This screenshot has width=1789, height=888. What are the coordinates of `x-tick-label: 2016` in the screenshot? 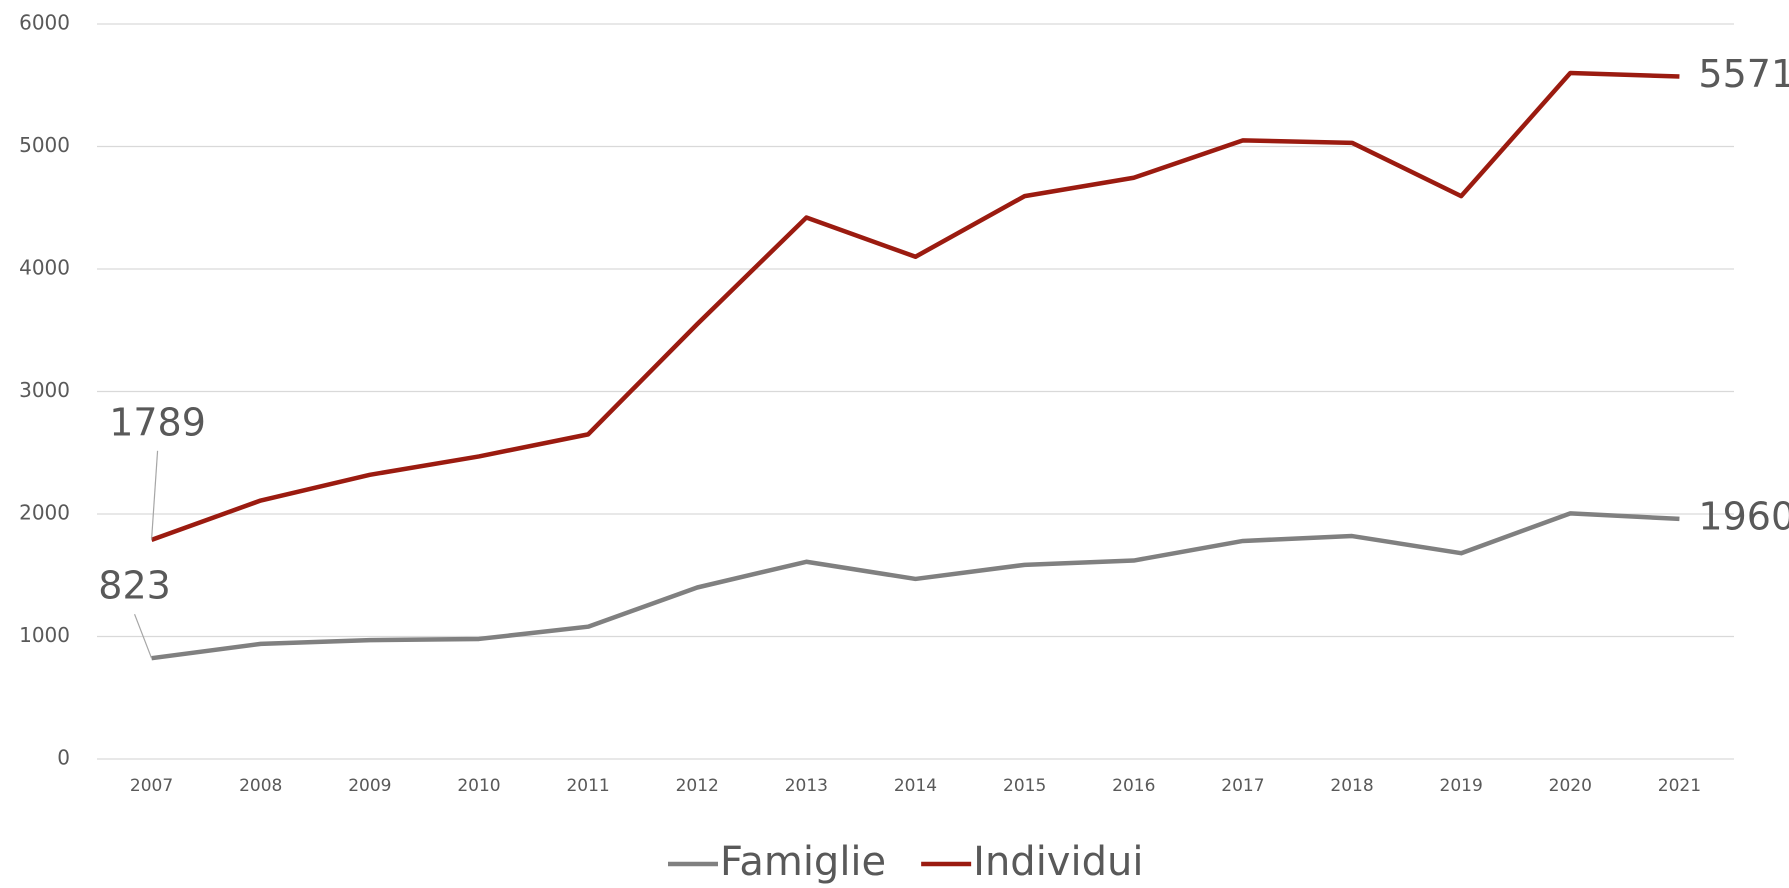 It's located at (1133, 786).